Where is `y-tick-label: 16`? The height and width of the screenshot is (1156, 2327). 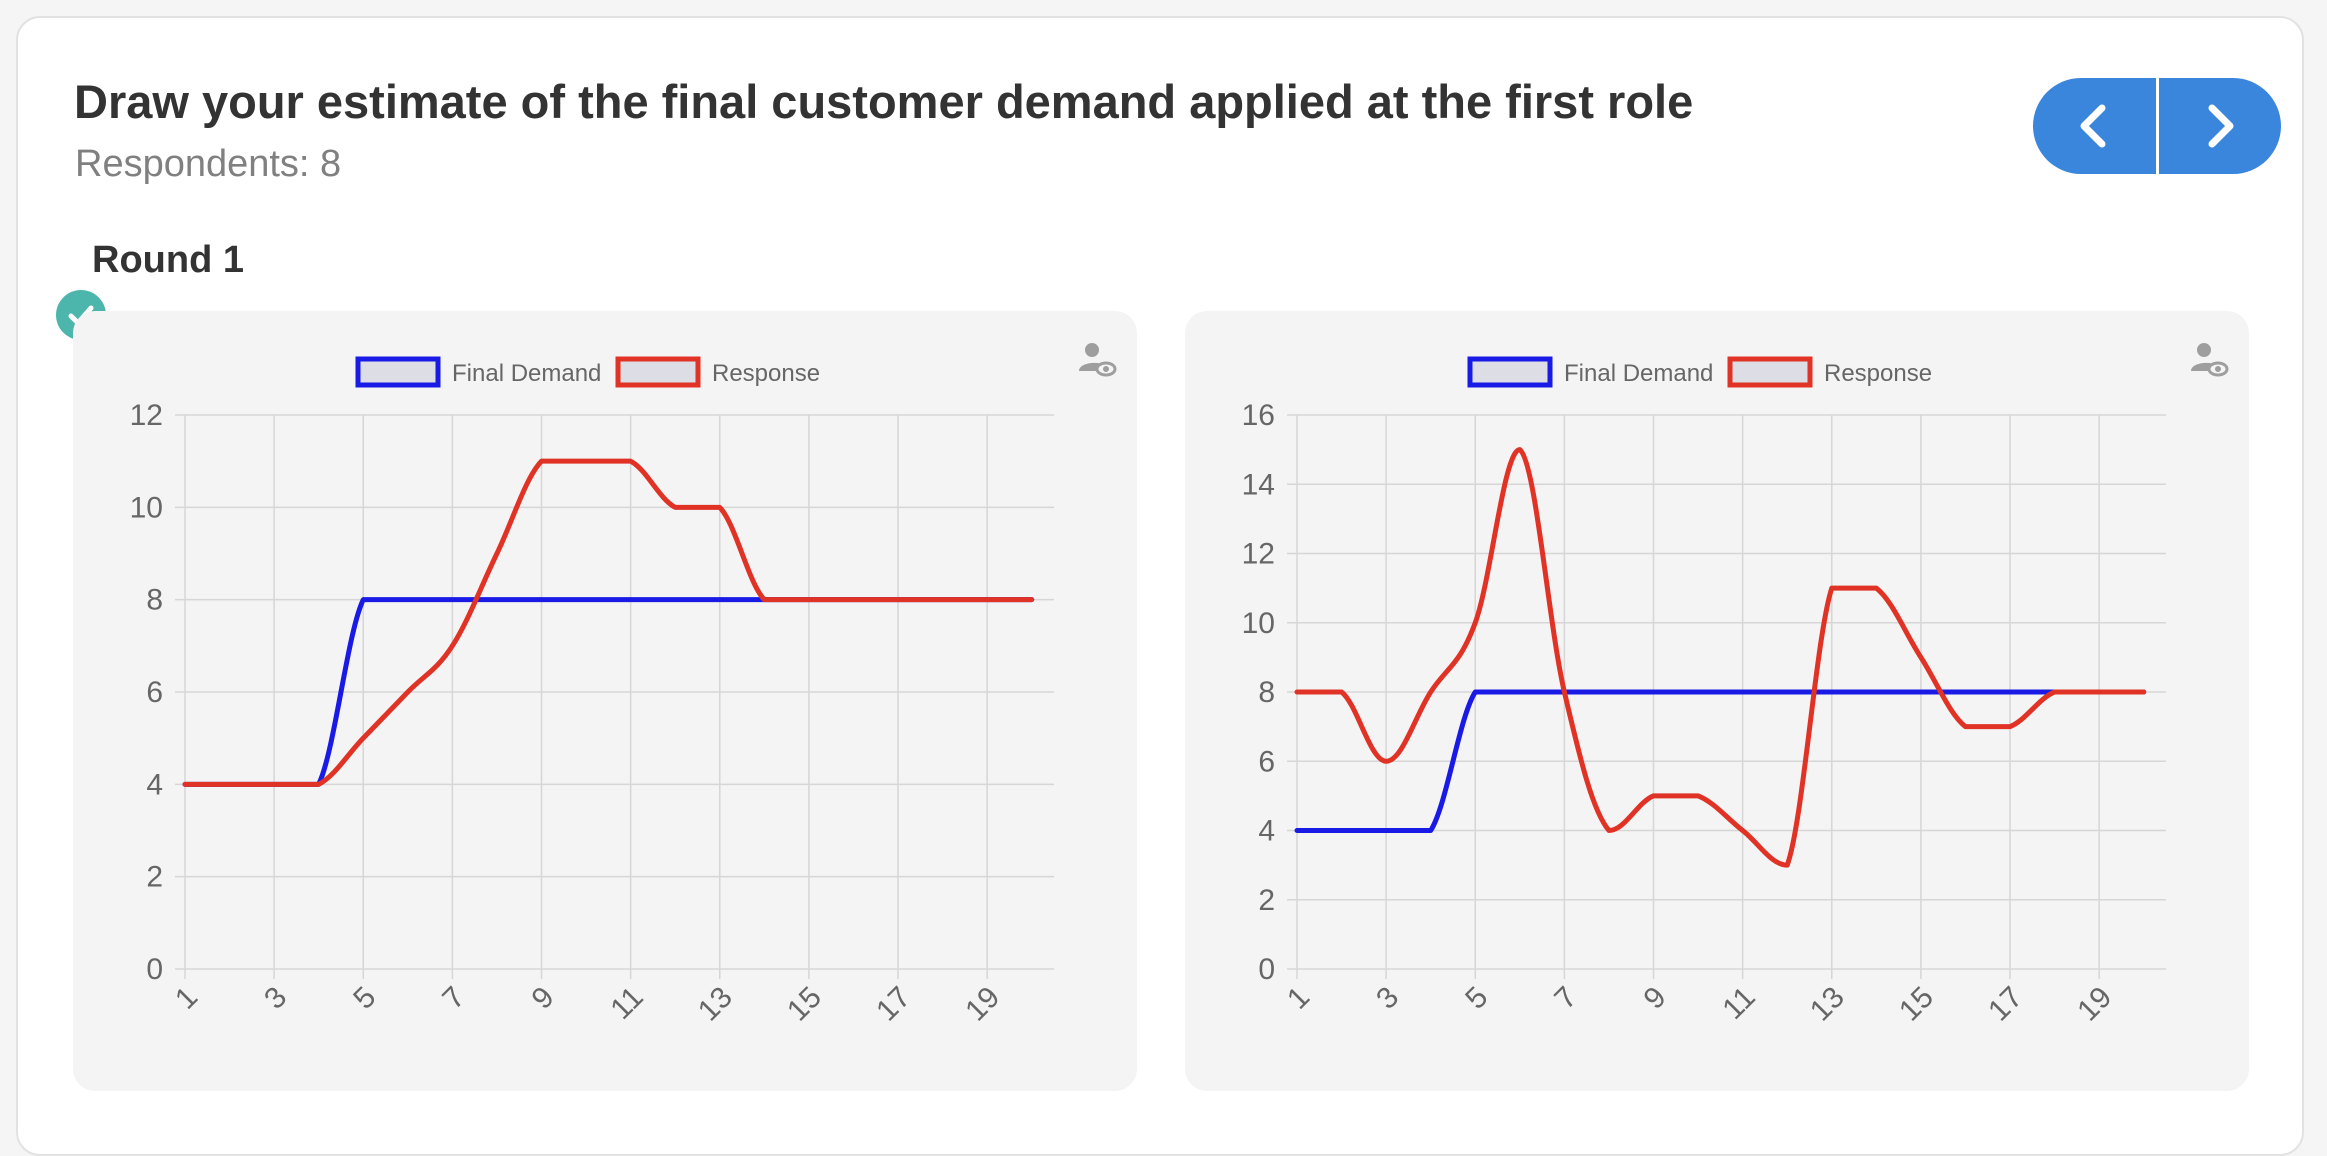
y-tick-label: 16 is located at coordinates (1258, 415).